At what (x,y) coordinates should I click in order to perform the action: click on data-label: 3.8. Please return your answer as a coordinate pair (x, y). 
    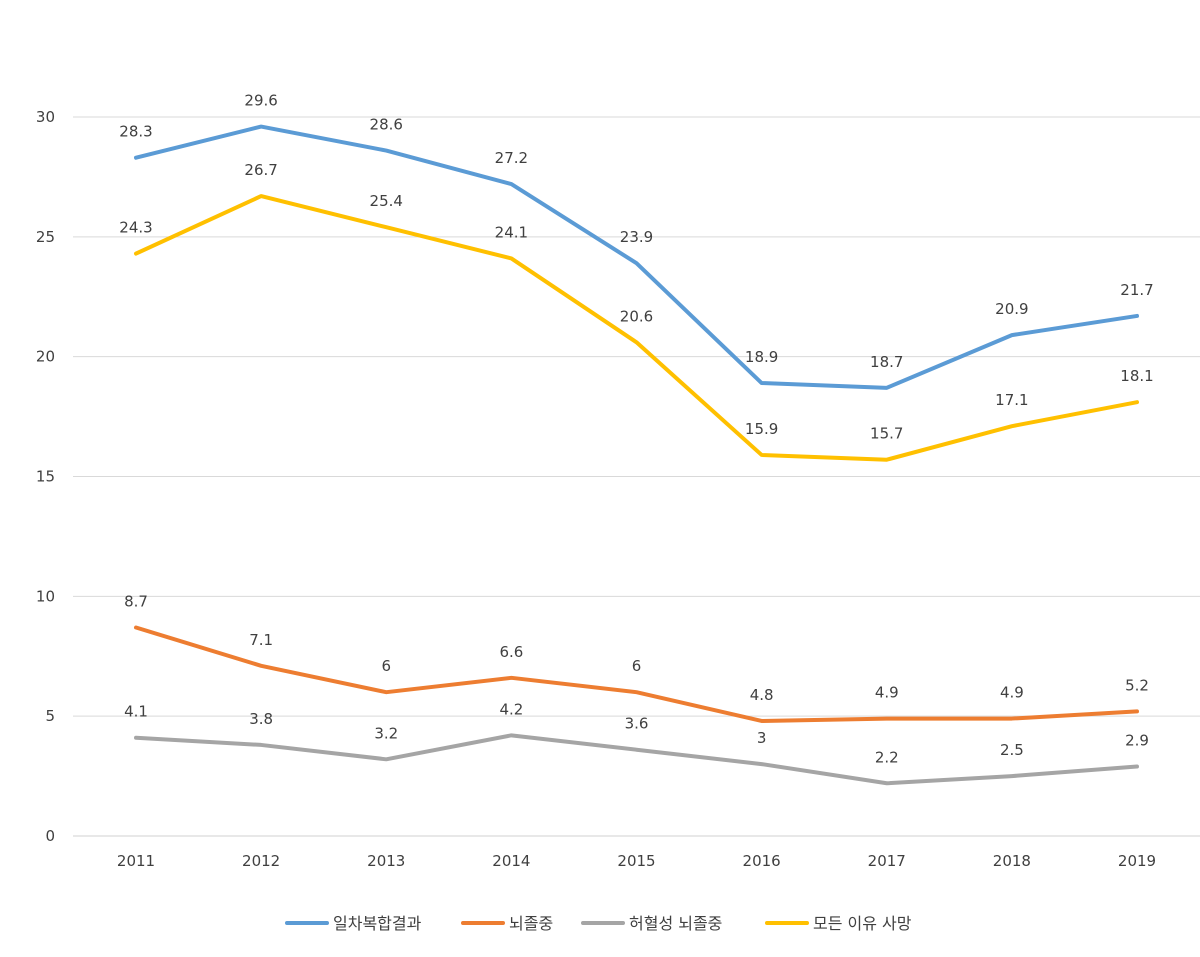
    Looking at the image, I should click on (261, 719).